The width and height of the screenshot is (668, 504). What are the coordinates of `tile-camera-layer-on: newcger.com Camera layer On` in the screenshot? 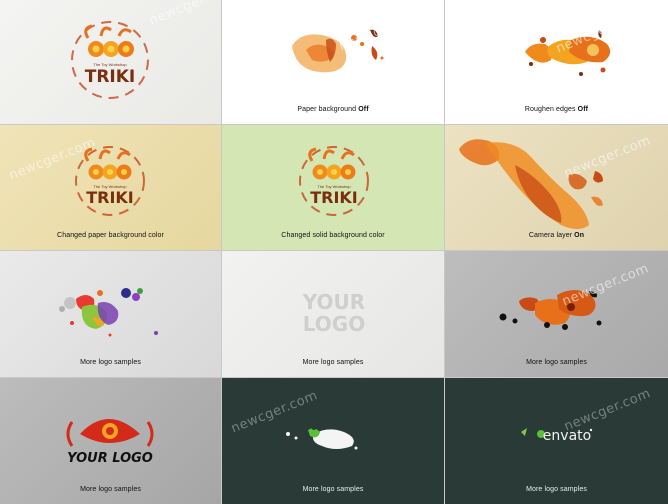 It's located at (556, 187).